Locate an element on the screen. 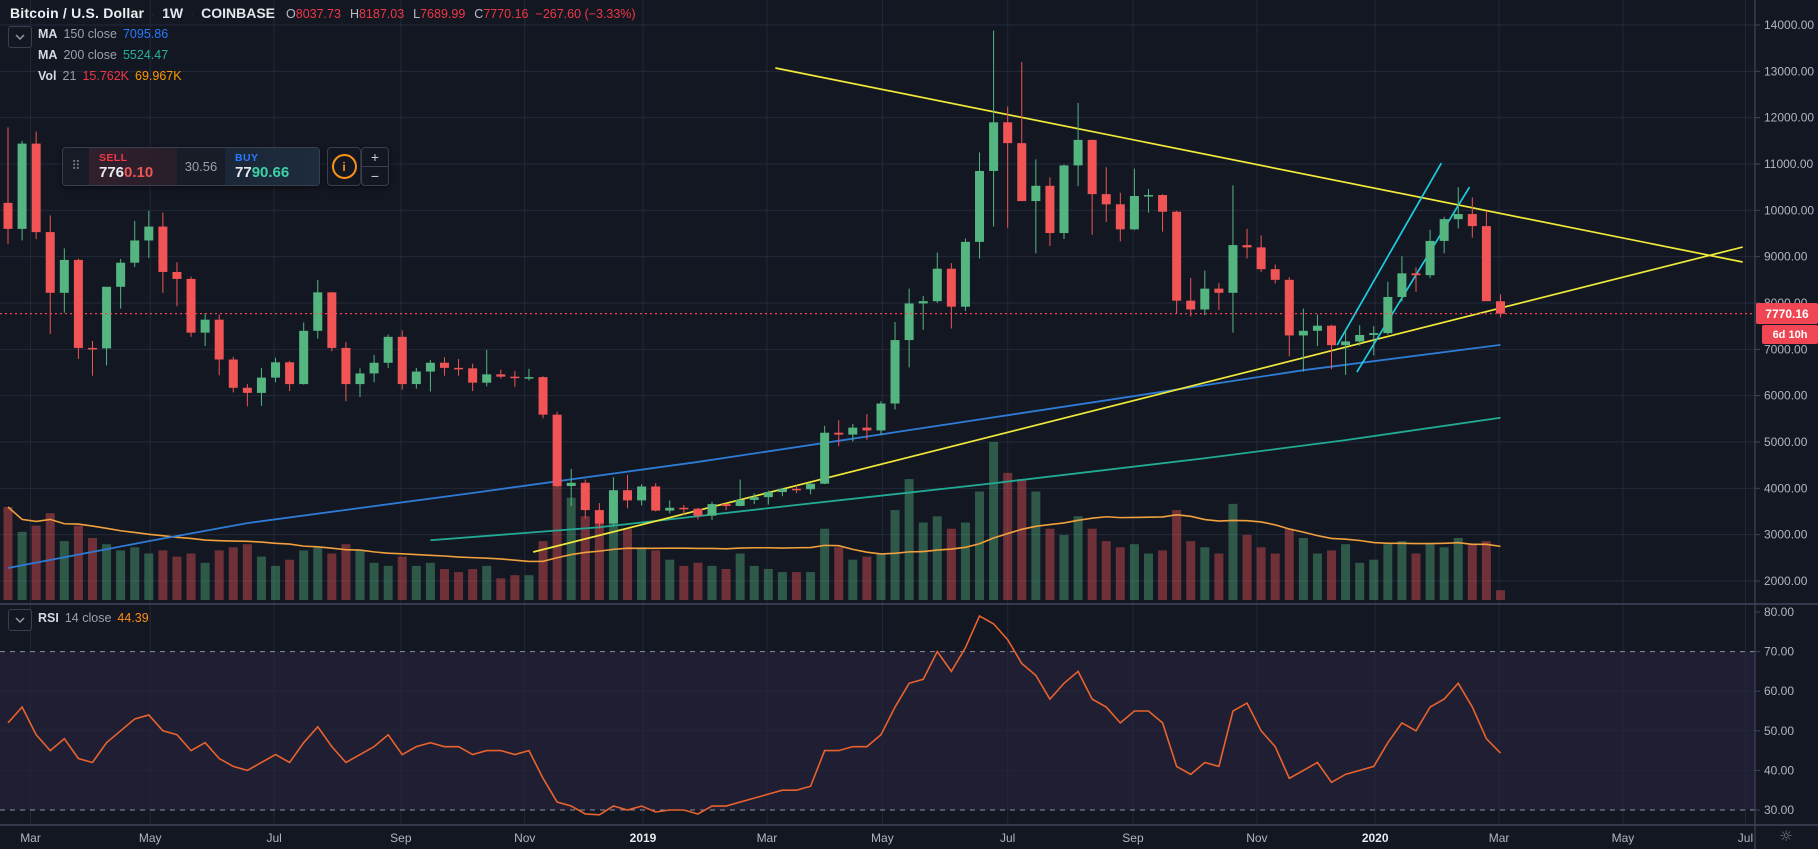 Image resolution: width=1818 pixels, height=849 pixels. interval-button: 1W is located at coordinates (173, 13).